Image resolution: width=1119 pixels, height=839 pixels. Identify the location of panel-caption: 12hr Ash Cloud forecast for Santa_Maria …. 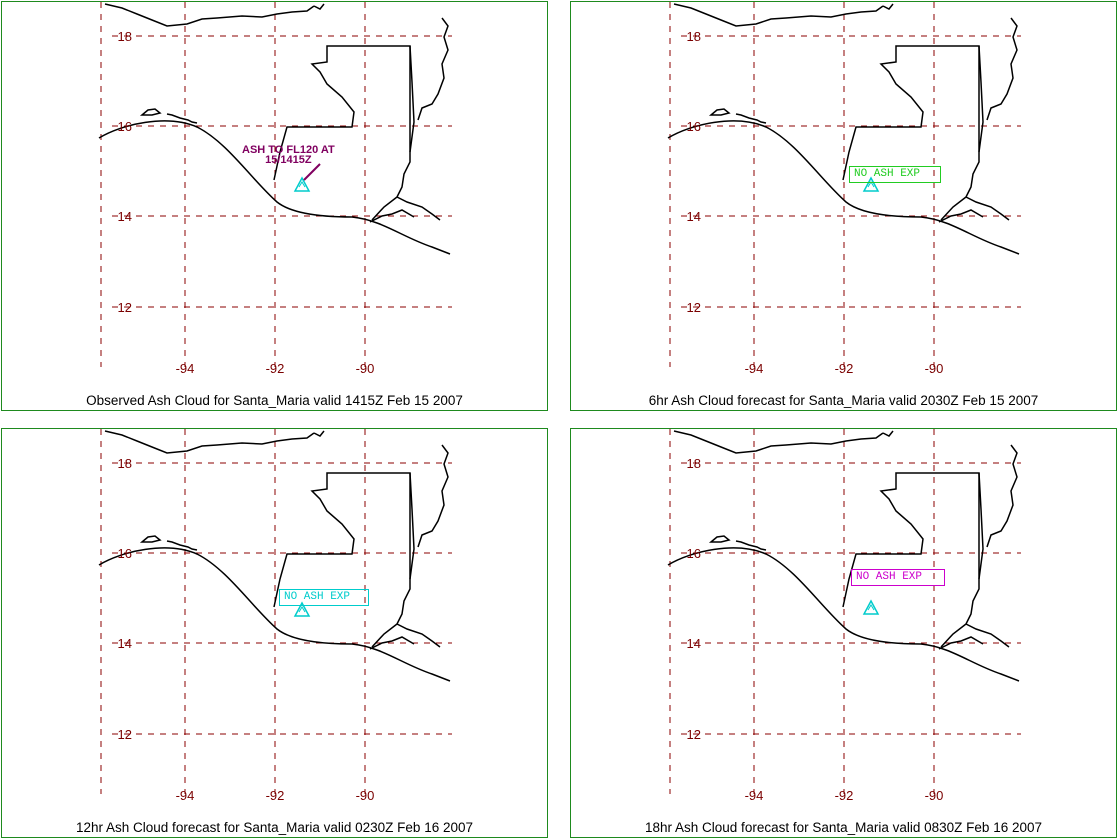
(274, 827).